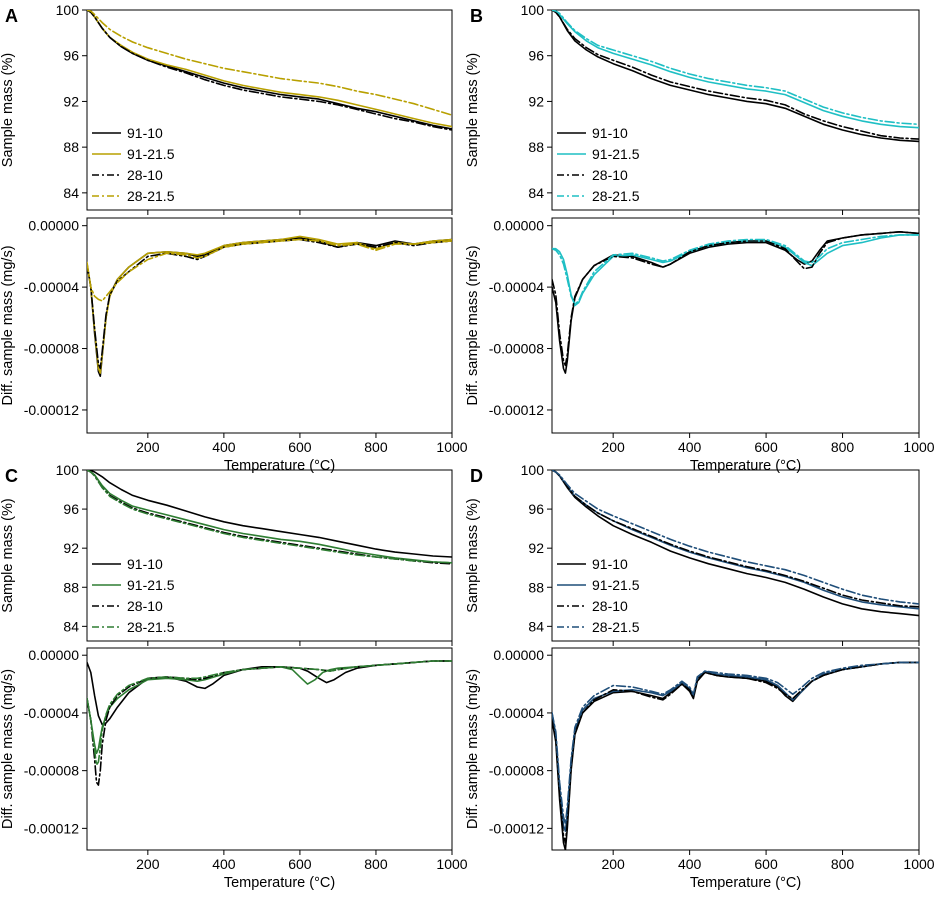 This screenshot has height=898, width=941. I want to click on x-axis-label: Temperature (°C), so click(279, 466).